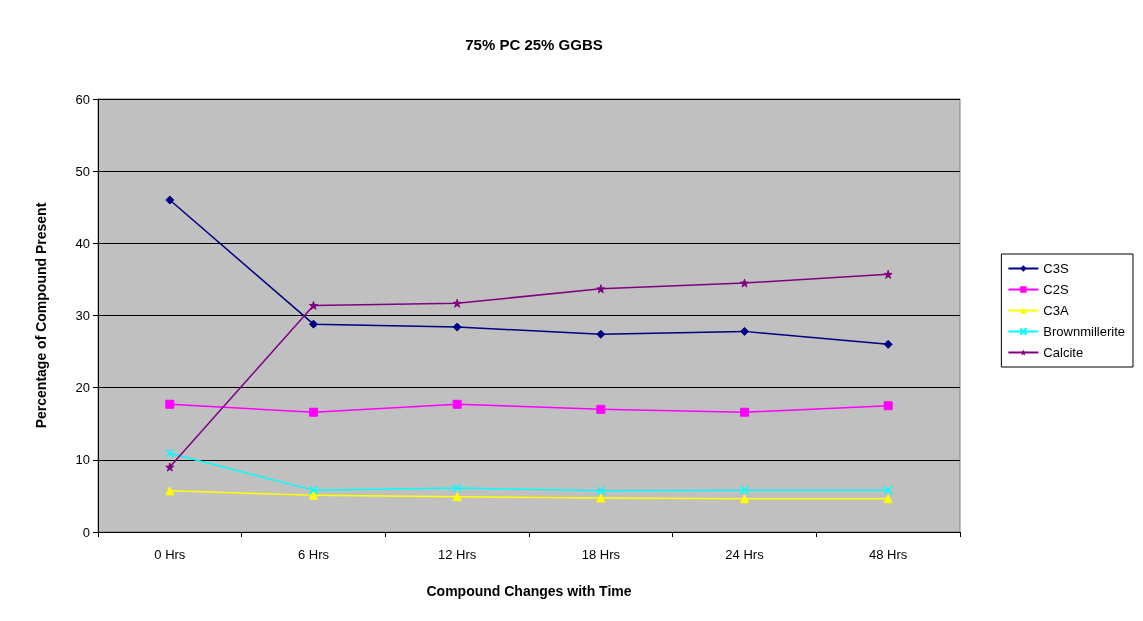 The width and height of the screenshot is (1143, 621). What do you see at coordinates (41, 315) in the screenshot?
I see `y-axis-title: Percentage of Compound Present` at bounding box center [41, 315].